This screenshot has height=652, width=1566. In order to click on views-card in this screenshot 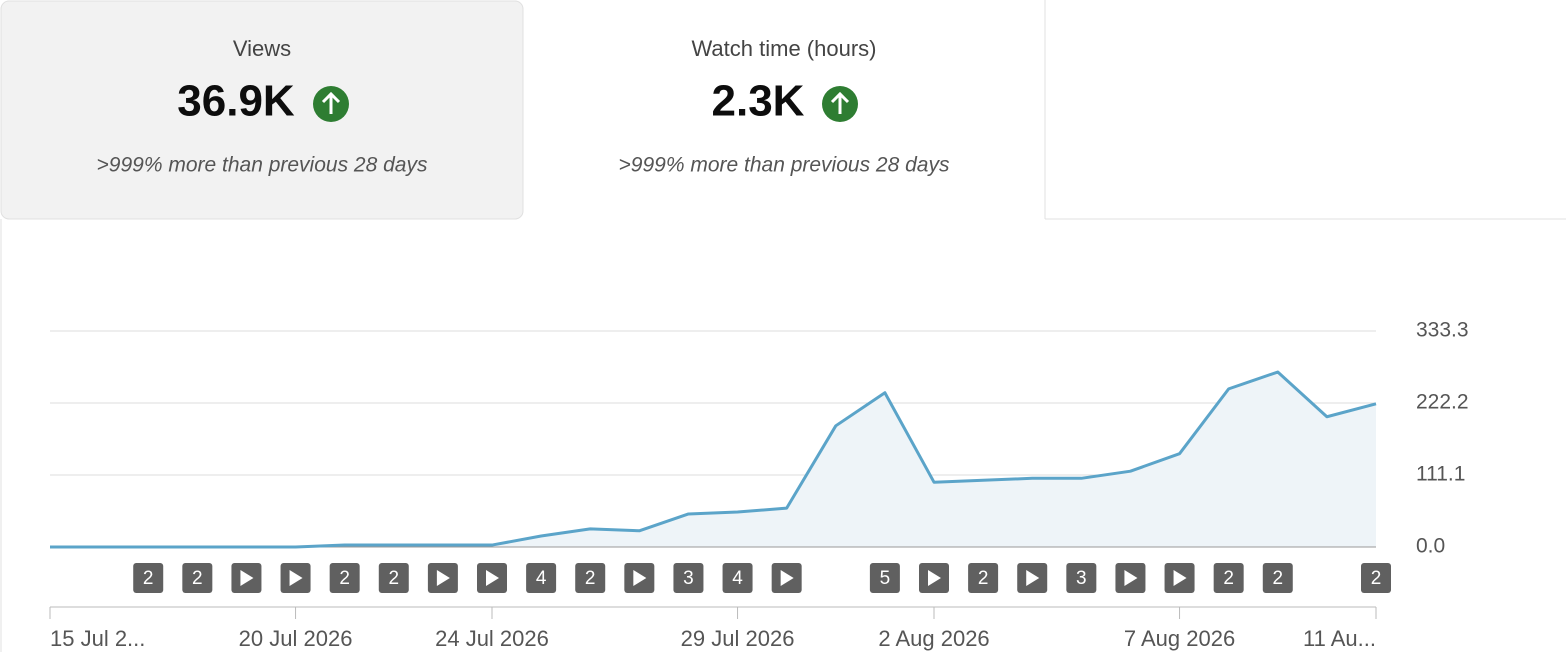, I will do `click(262, 110)`.